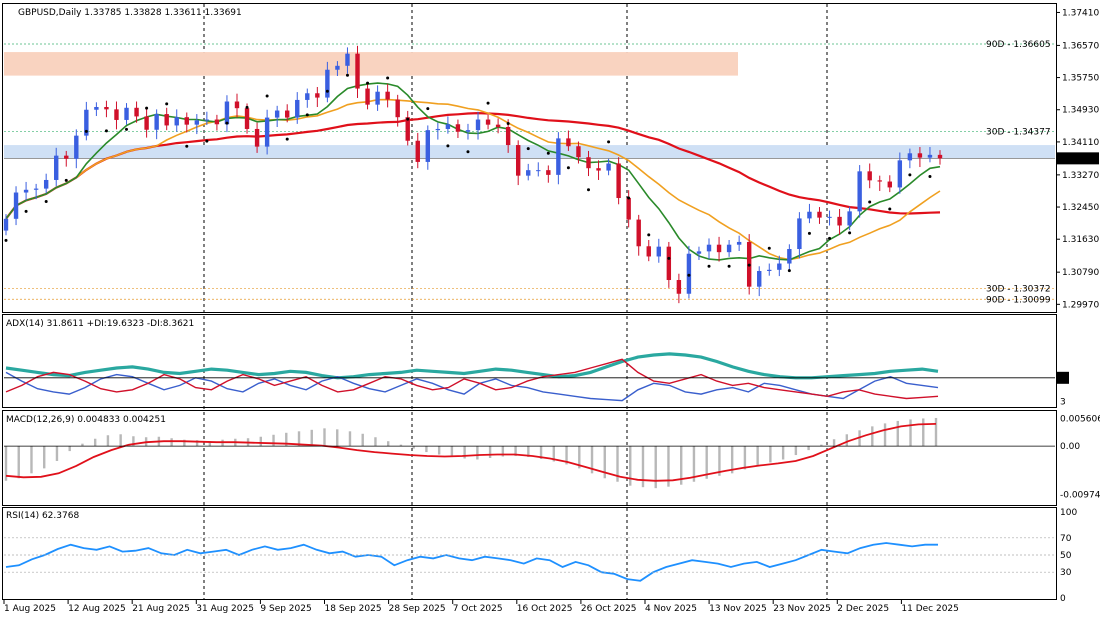  I want to click on price-tick-label-3: 1.34930, so click(1080, 111).